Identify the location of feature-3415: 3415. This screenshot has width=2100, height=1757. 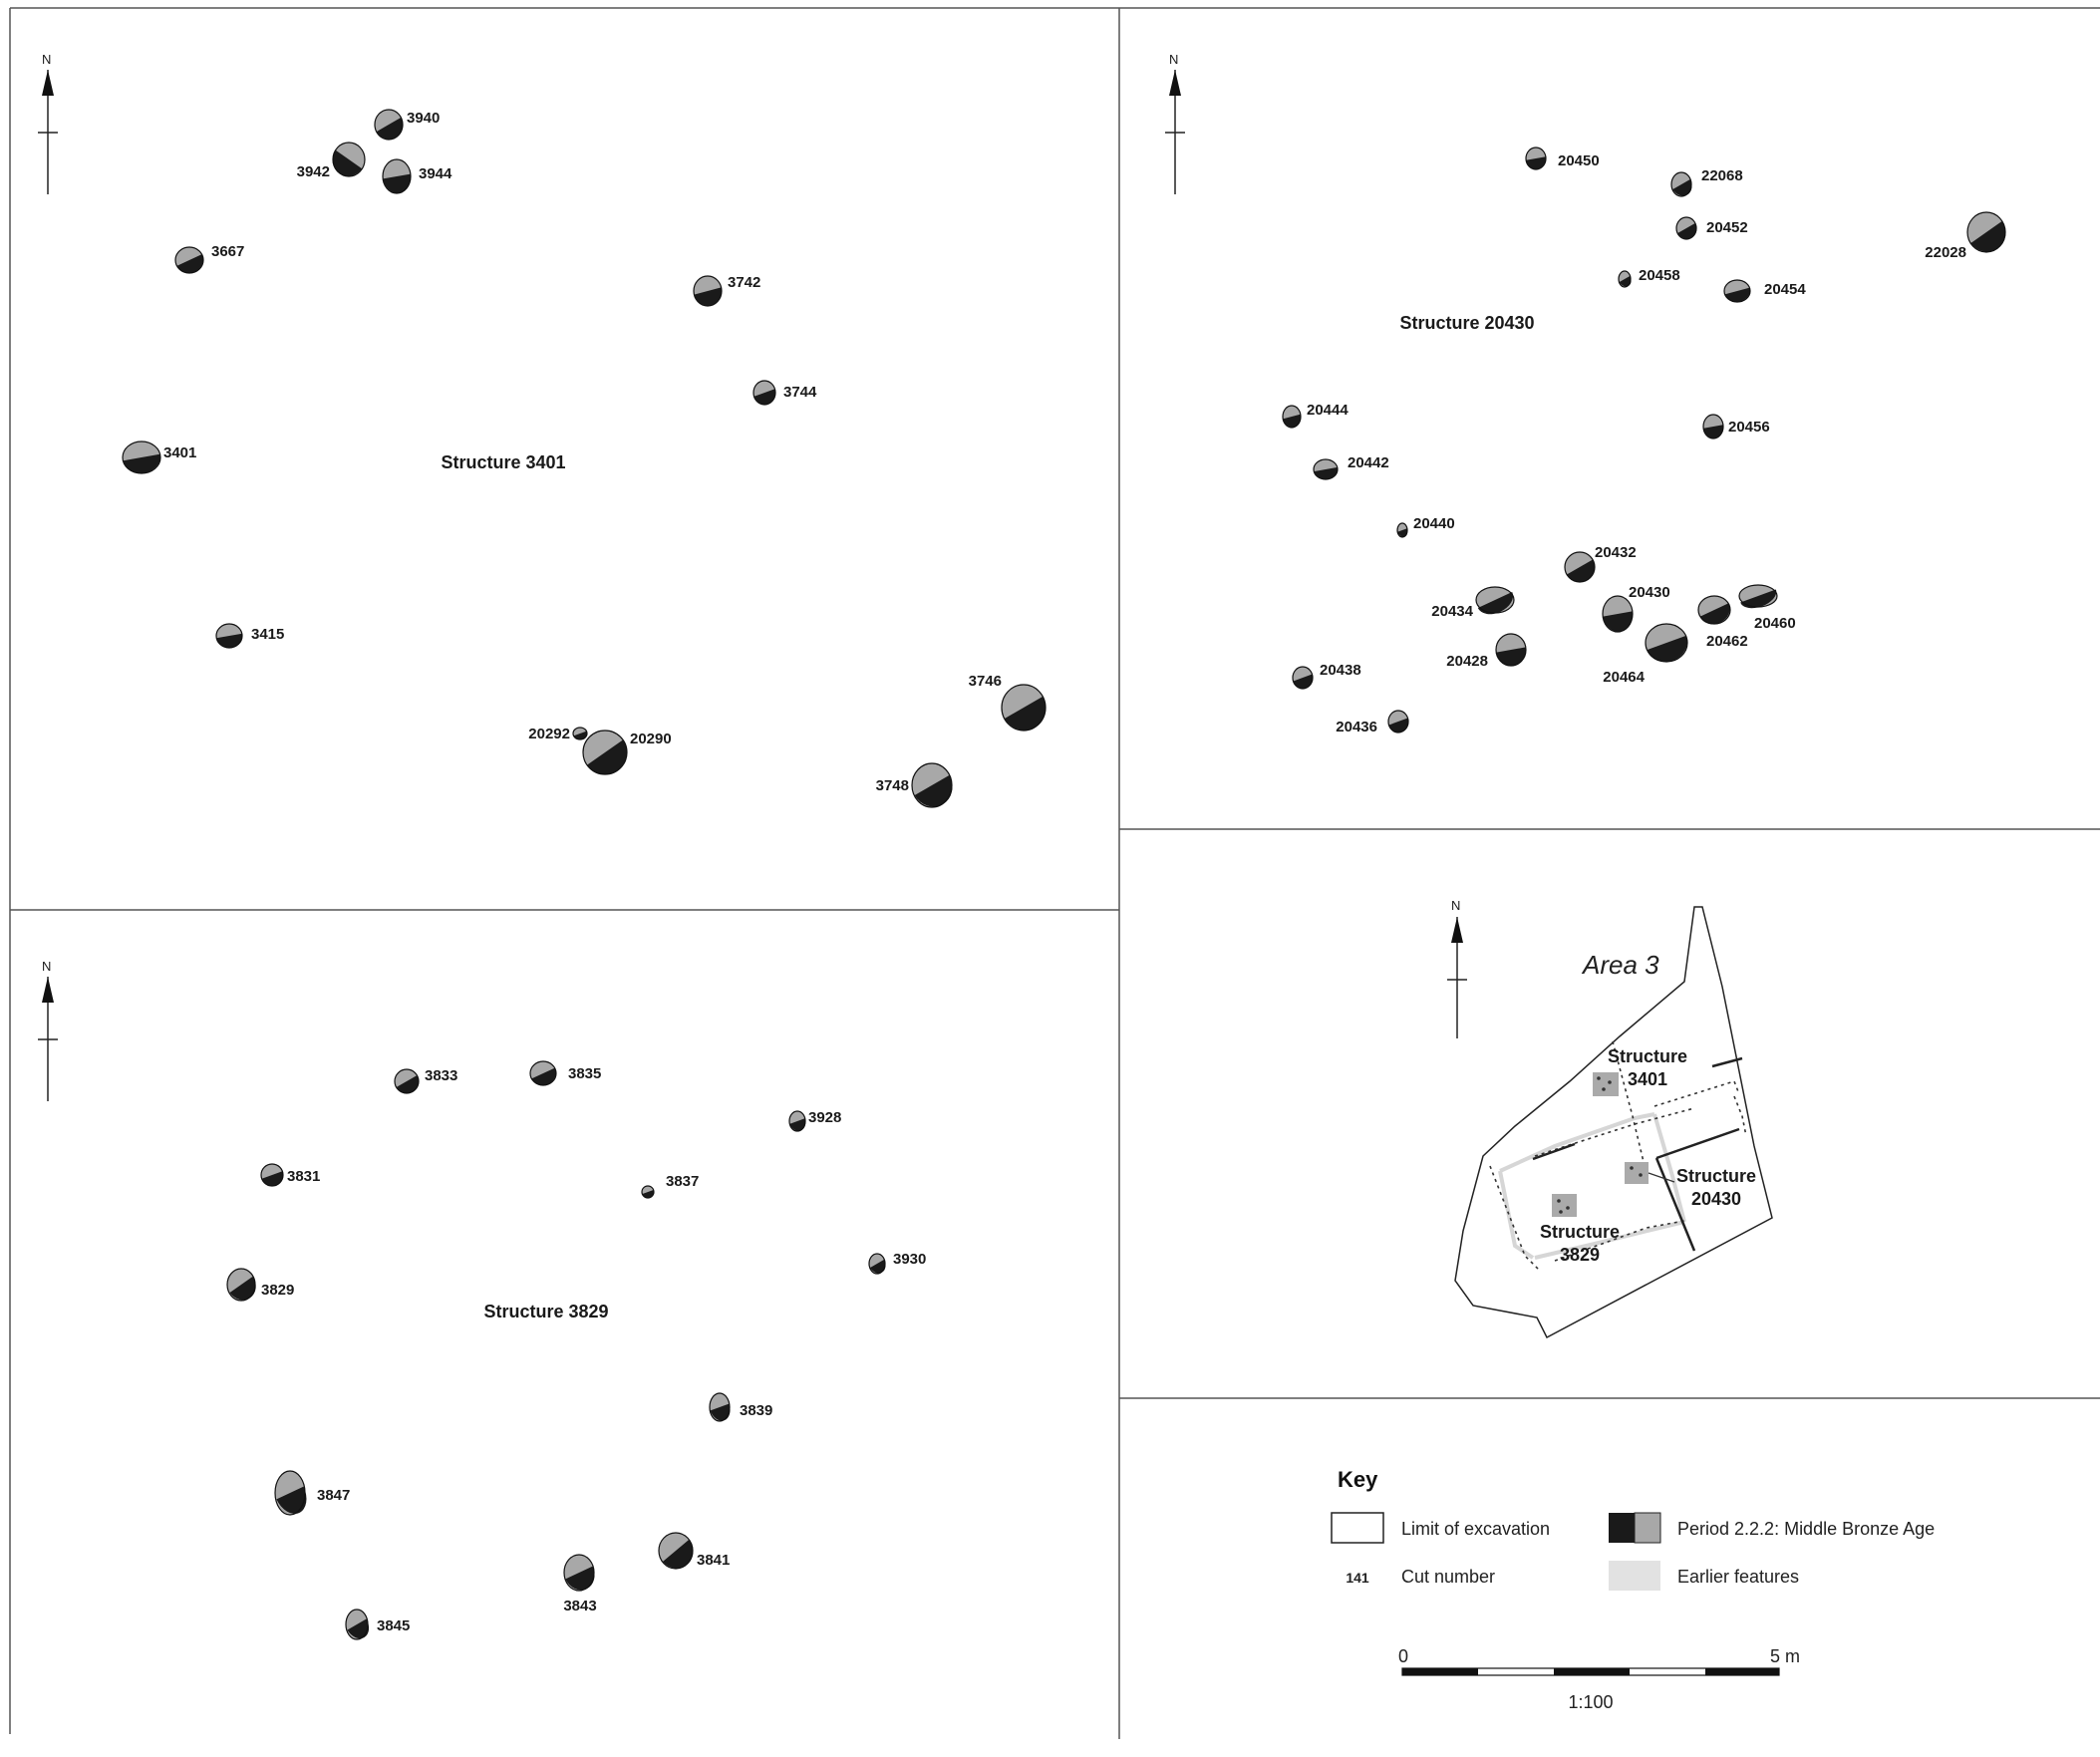
(249, 637).